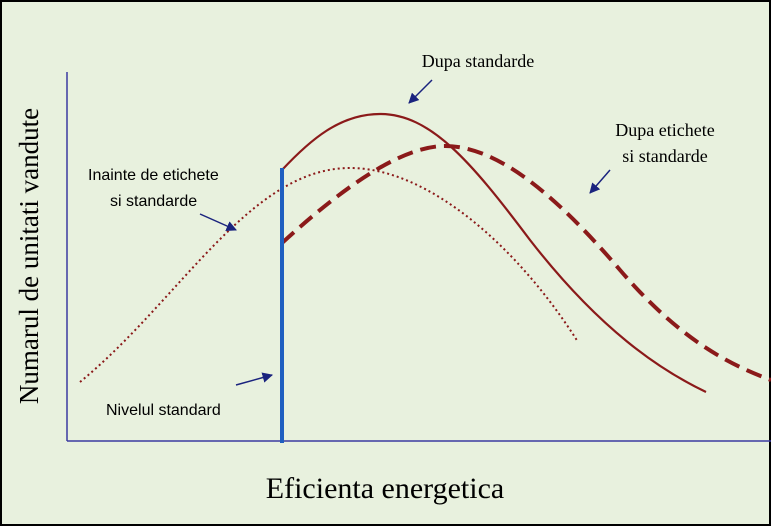 Image resolution: width=771 pixels, height=526 pixels. I want to click on y-axis-label: Numarul de unitati vandute, so click(29, 256).